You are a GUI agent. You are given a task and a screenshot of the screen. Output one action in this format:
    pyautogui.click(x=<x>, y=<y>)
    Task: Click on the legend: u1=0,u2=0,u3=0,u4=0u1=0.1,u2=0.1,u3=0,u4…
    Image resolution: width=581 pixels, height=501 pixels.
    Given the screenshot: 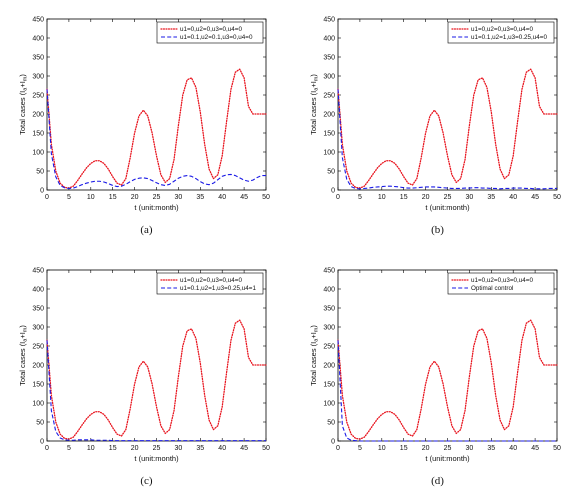 What is the action you would take?
    pyautogui.click(x=210, y=32)
    